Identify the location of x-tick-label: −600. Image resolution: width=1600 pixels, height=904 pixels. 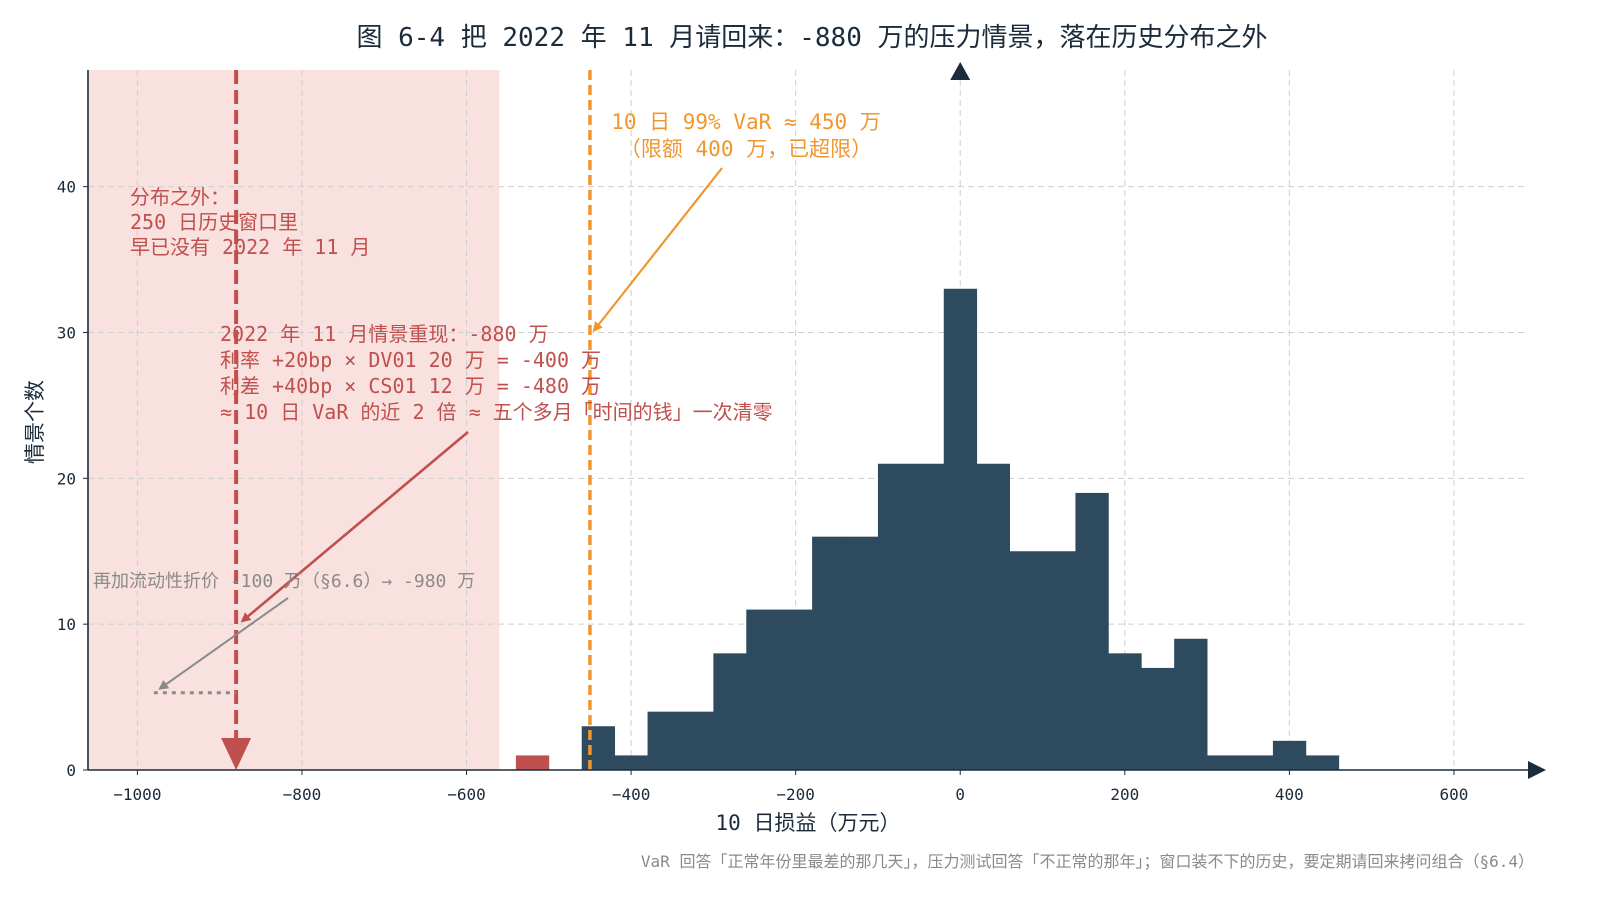
(466, 794).